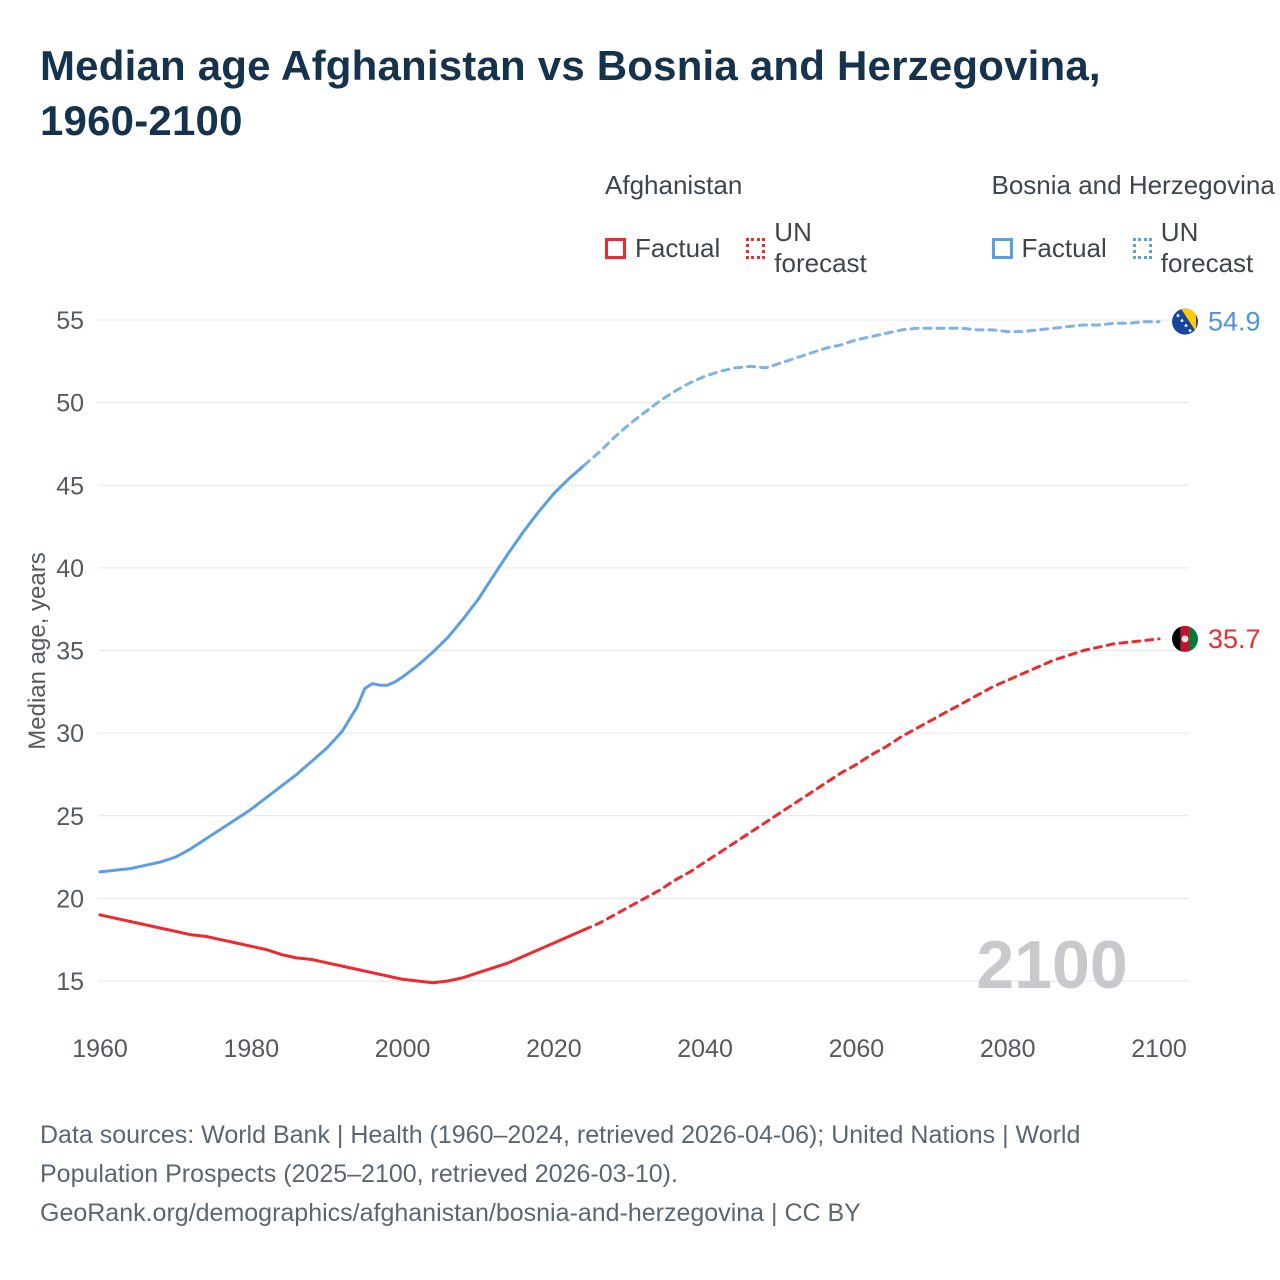  What do you see at coordinates (1142, 248) in the screenshot?
I see `legend-swatch-dotted-blue-icon` at bounding box center [1142, 248].